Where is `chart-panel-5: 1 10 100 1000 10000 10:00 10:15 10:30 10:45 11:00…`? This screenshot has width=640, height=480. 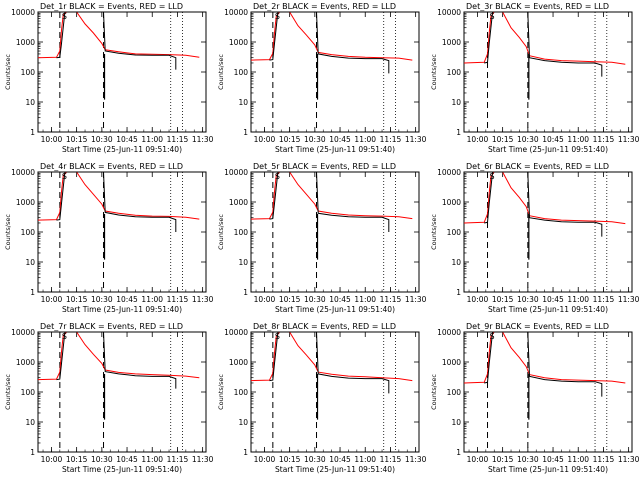 chart-panel-5: 1 10 100 1000 10000 10:00 10:15 10:30 10:45 11:00… is located at coordinates (322, 238).